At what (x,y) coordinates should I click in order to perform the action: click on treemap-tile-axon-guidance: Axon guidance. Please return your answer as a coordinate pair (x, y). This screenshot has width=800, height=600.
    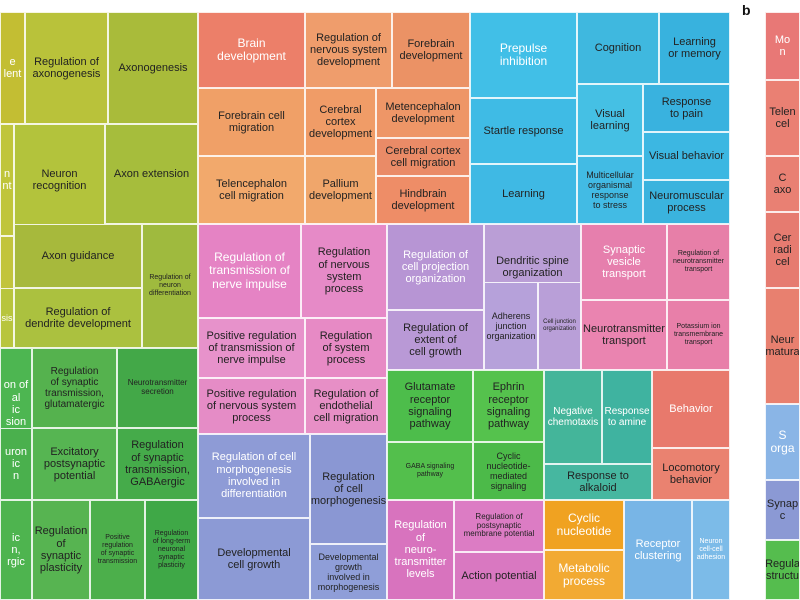
    Looking at the image, I should click on (78, 256).